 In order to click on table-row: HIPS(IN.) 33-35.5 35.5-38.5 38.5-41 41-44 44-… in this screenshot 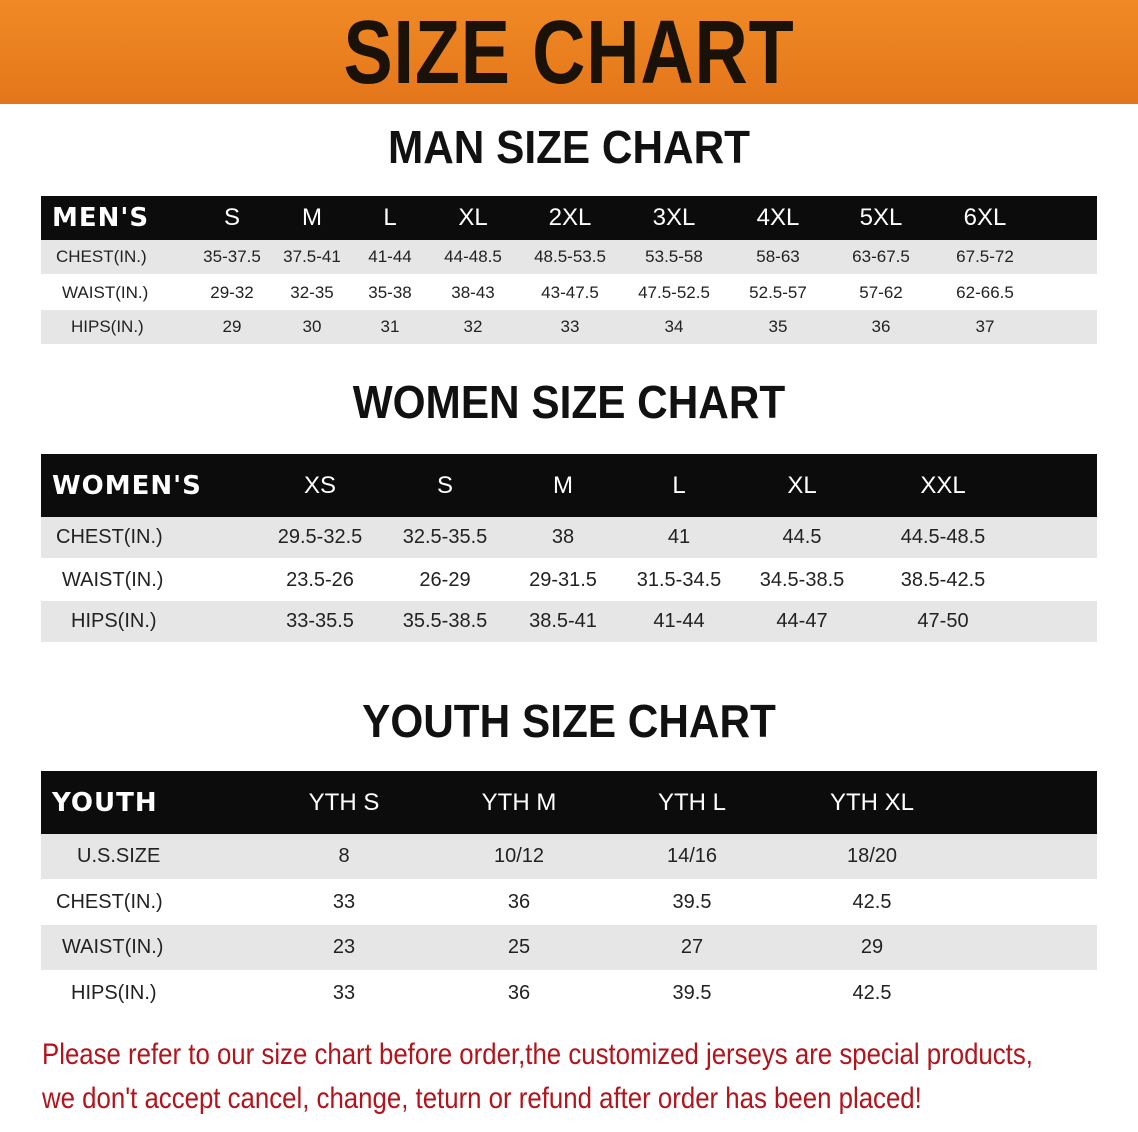, I will do `click(569, 621)`.